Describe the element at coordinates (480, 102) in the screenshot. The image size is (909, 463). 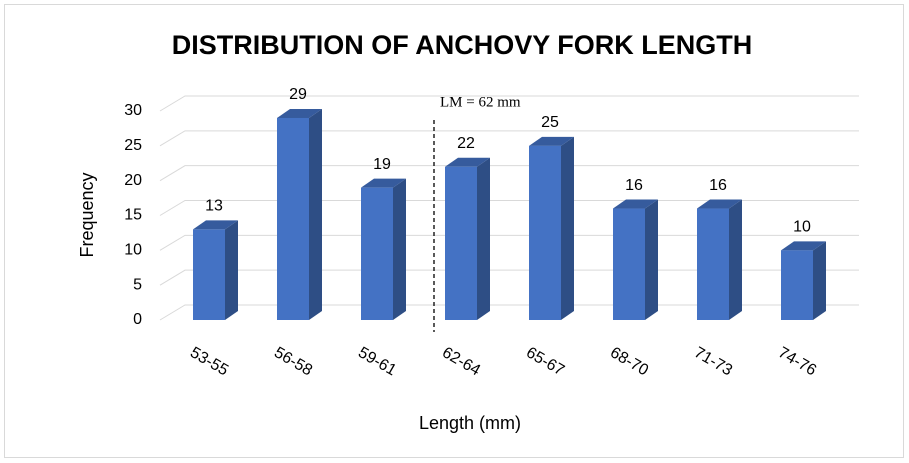
I see `annotation: LM = 62 mm` at that location.